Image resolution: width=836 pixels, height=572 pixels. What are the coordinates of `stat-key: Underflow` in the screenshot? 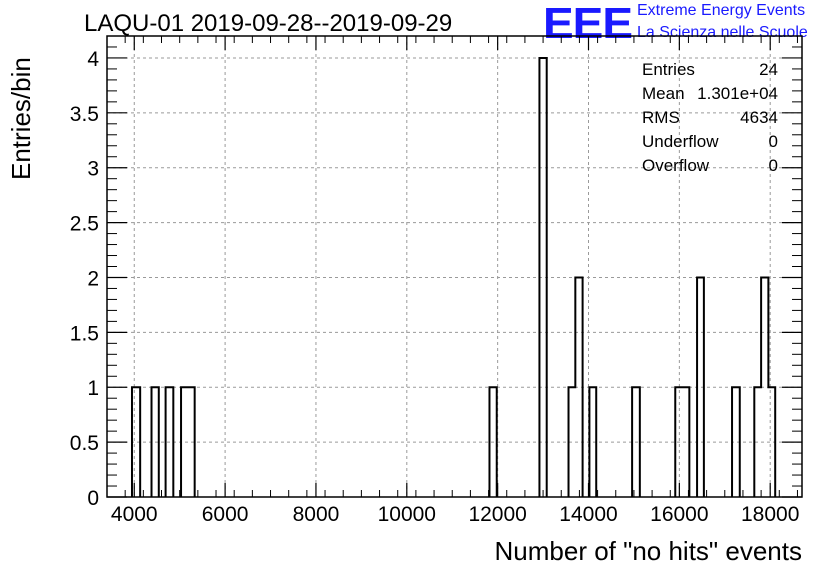 It's located at (680, 141).